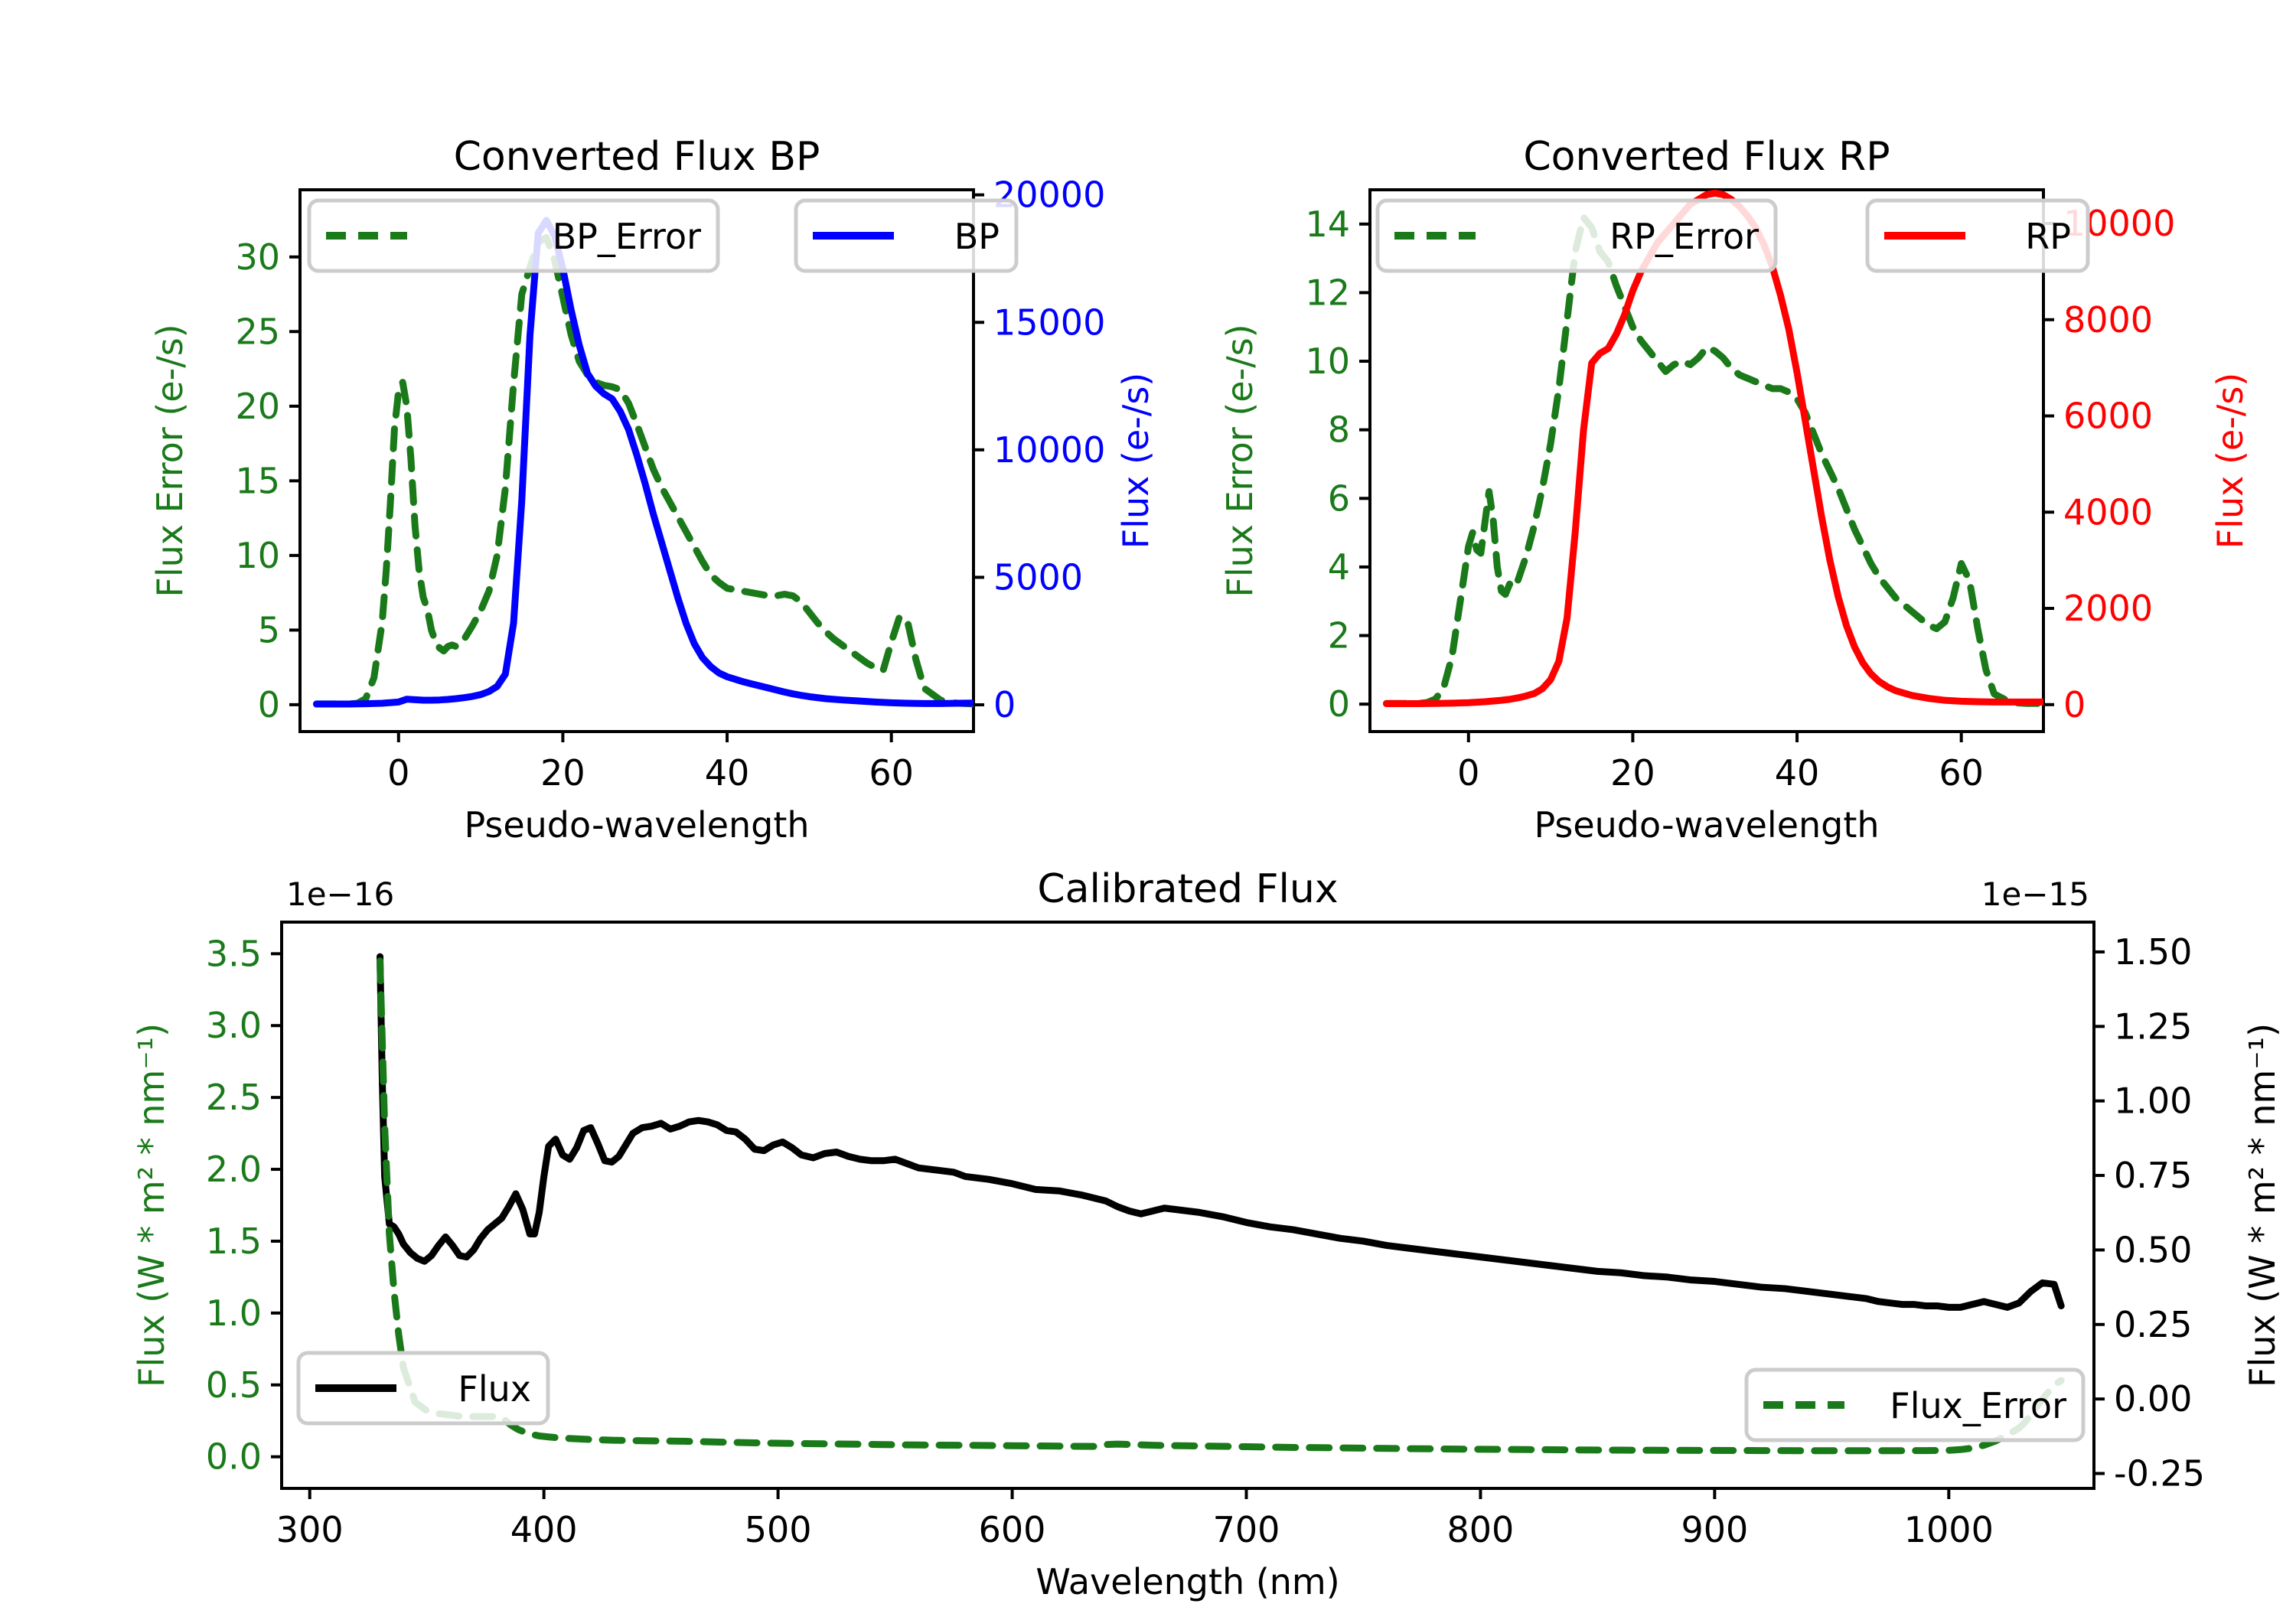 This screenshot has height=1607, width=2296. Describe the element at coordinates (1978, 1405) in the screenshot. I see `legend-flux-error-label: Flux_Error` at that location.